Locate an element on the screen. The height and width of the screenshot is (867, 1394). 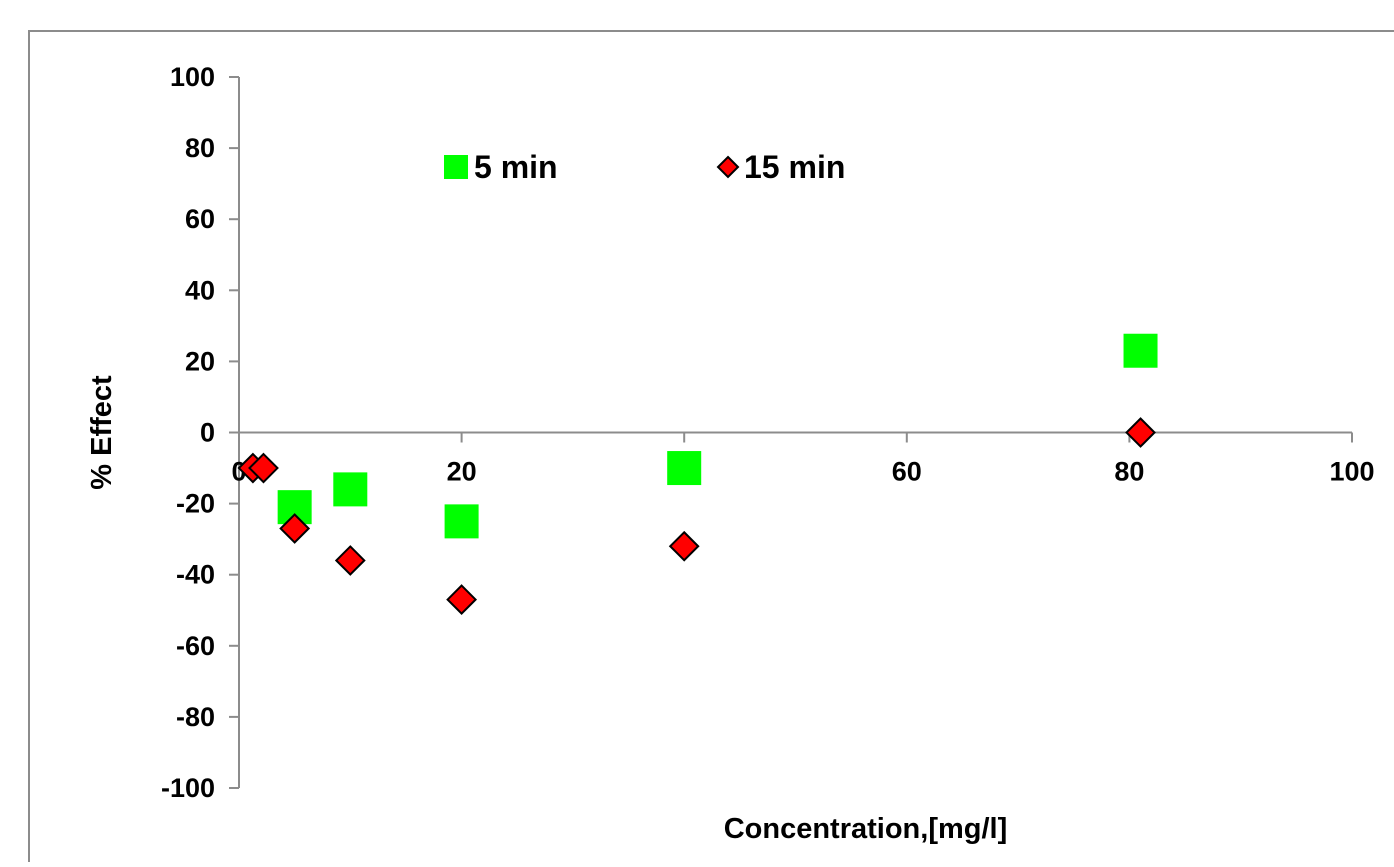
x-tick-label: 100 is located at coordinates (1351, 472).